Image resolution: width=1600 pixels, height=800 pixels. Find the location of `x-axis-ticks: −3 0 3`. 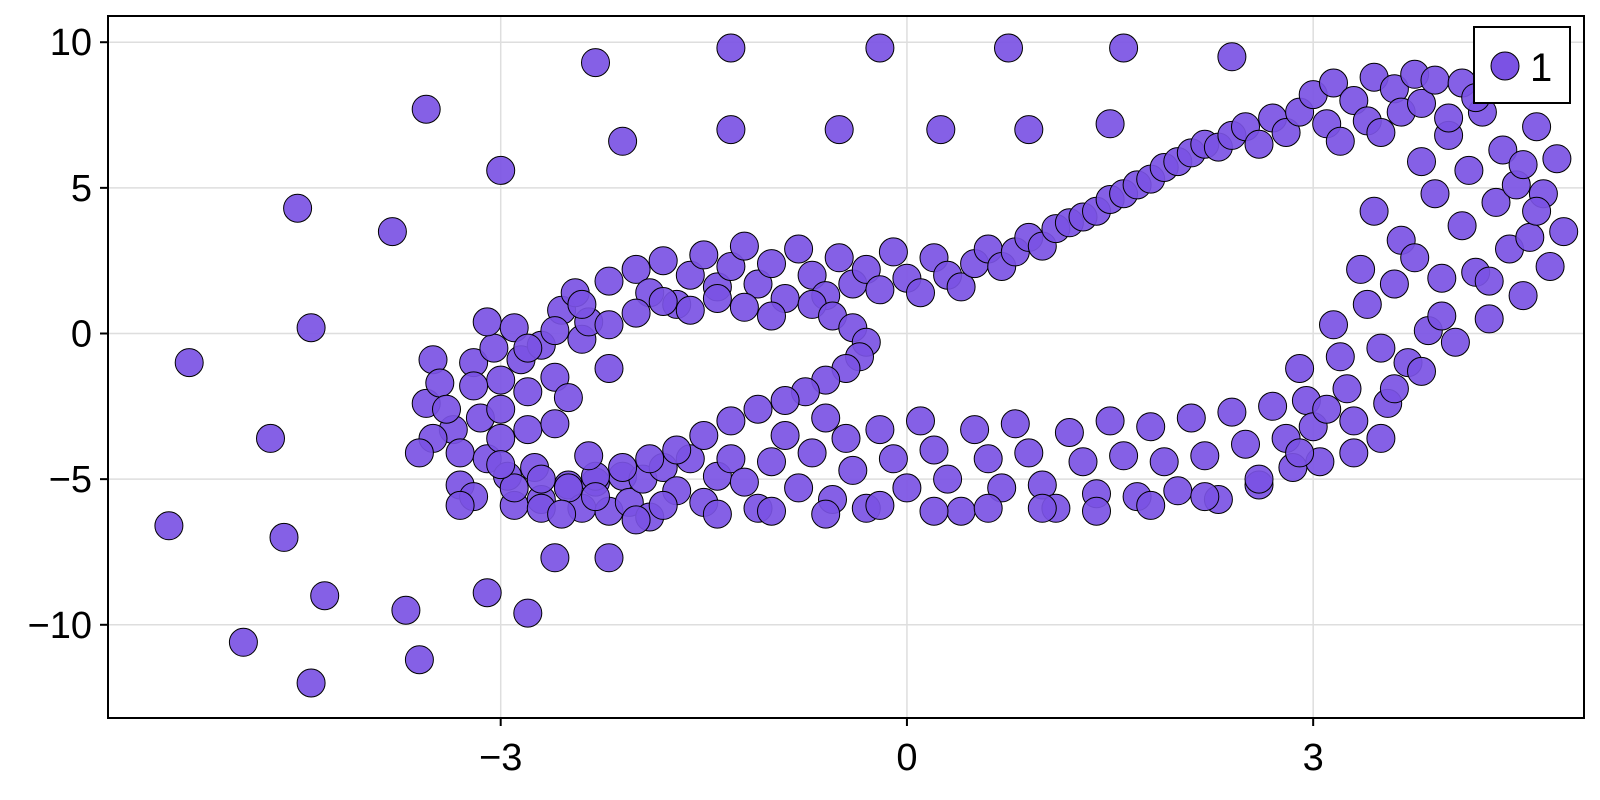

x-axis-ticks: −3 0 3 is located at coordinates (901, 748).